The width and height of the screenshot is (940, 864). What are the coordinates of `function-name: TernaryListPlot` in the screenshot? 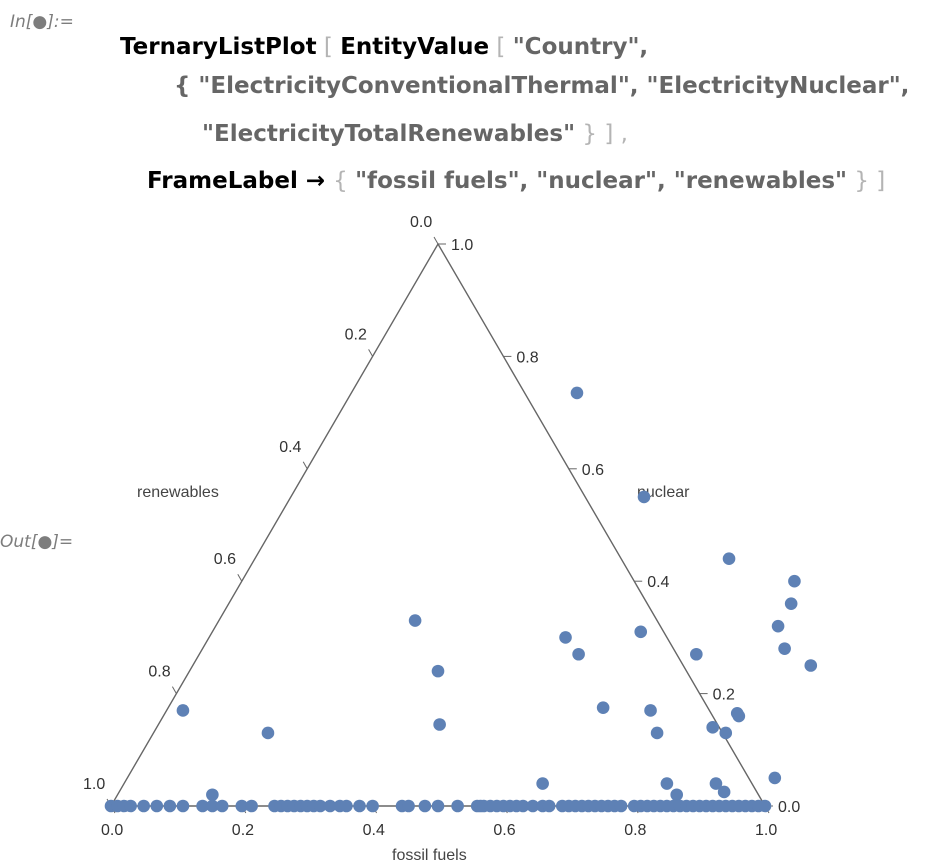 It's located at (218, 47).